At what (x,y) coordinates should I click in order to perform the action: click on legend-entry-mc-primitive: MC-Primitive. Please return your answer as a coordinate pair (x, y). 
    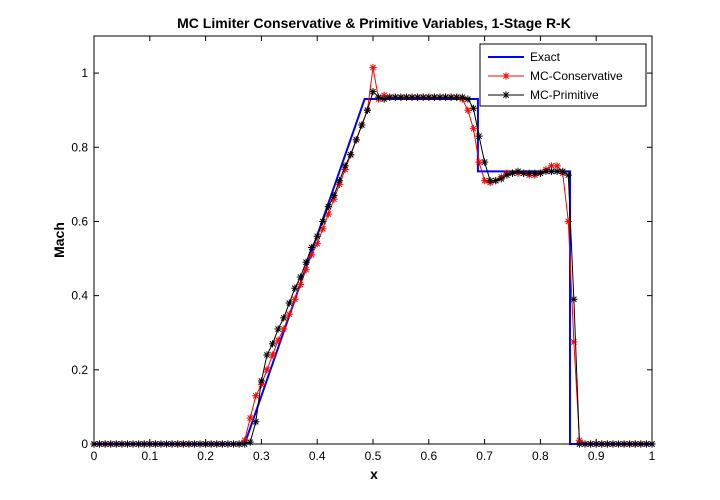
    Looking at the image, I should click on (543, 95).